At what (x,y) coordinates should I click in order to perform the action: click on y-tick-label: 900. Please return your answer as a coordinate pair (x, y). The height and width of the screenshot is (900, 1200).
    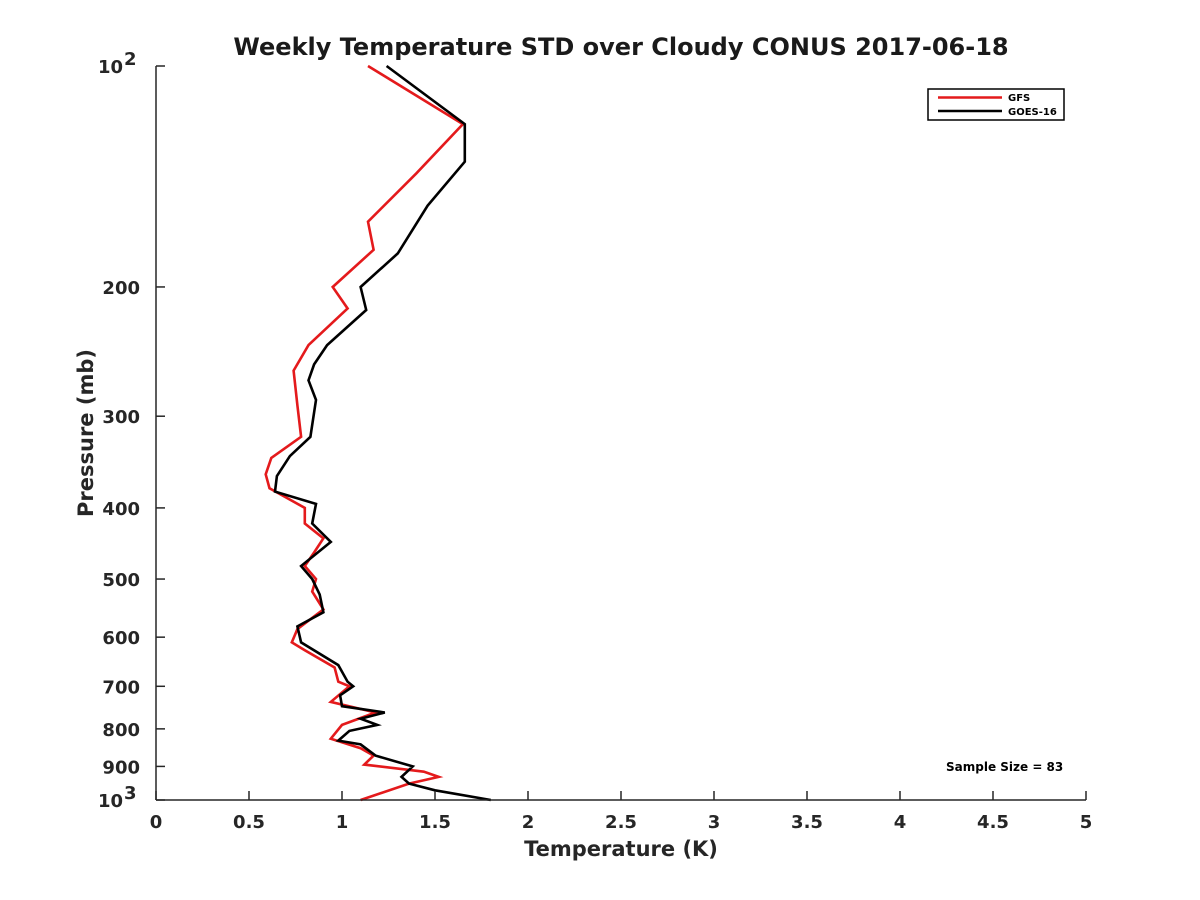
    Looking at the image, I should click on (121, 767).